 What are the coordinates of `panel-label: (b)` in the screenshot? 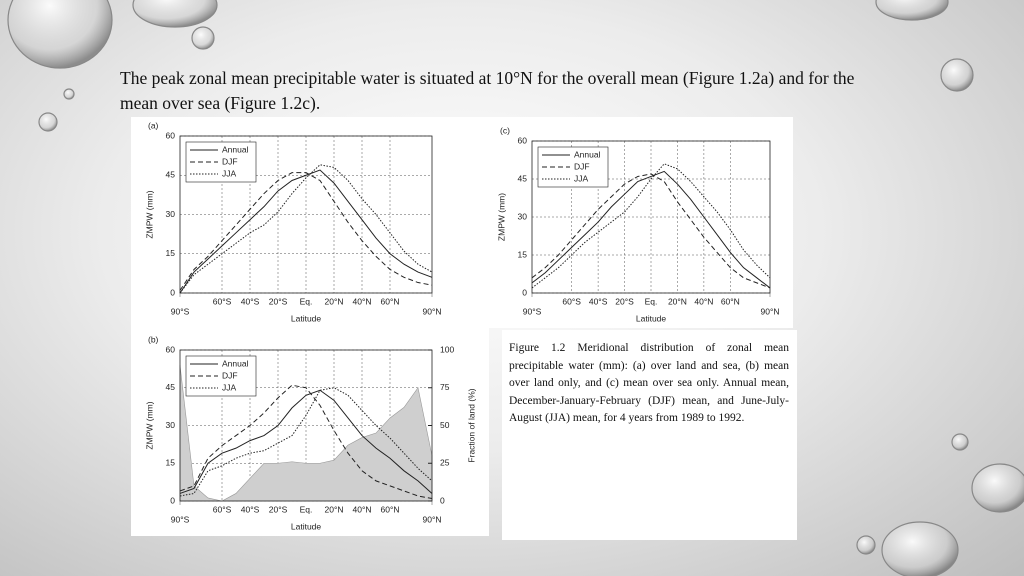 It's located at (153, 339).